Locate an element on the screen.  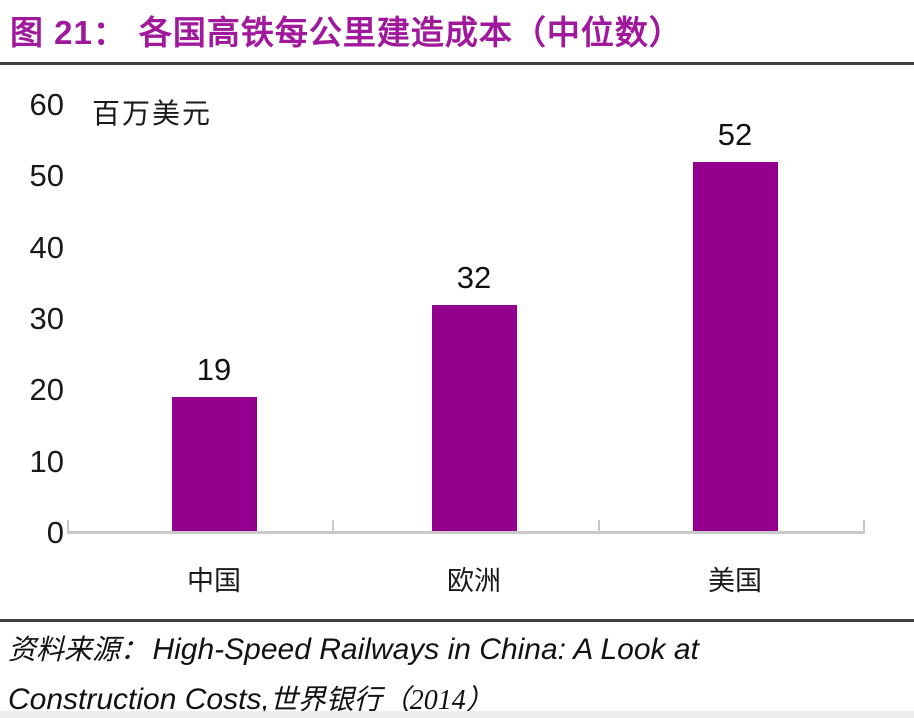
bottom-border is located at coordinates (457, 714).